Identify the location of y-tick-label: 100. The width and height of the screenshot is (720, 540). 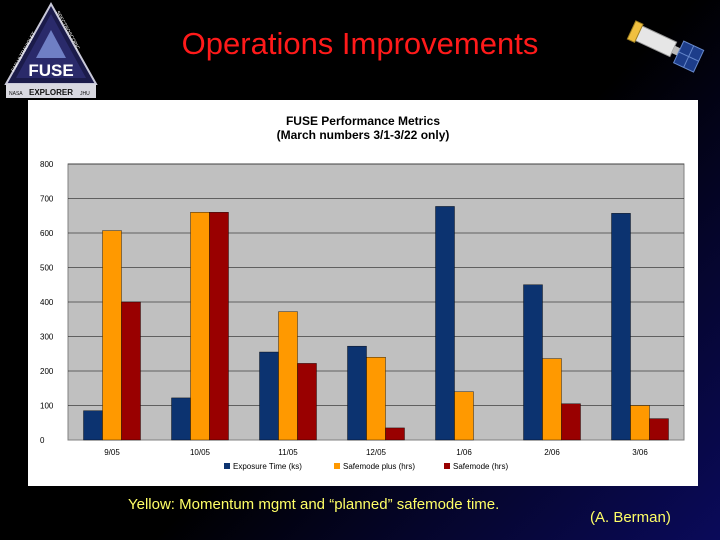
(47, 406).